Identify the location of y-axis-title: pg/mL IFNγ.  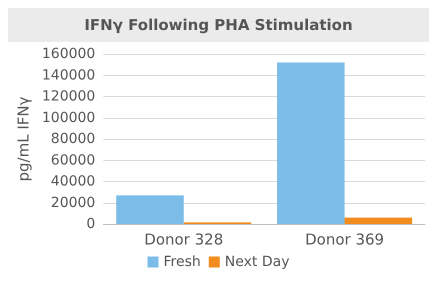
(23, 139).